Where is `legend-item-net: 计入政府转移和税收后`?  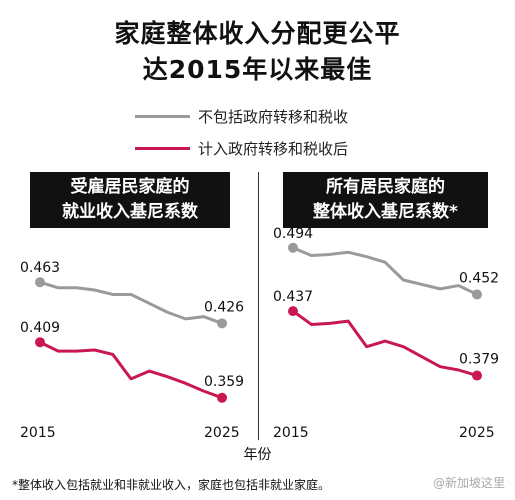 legend-item-net: 计入政府转移和税收后 is located at coordinates (241, 148).